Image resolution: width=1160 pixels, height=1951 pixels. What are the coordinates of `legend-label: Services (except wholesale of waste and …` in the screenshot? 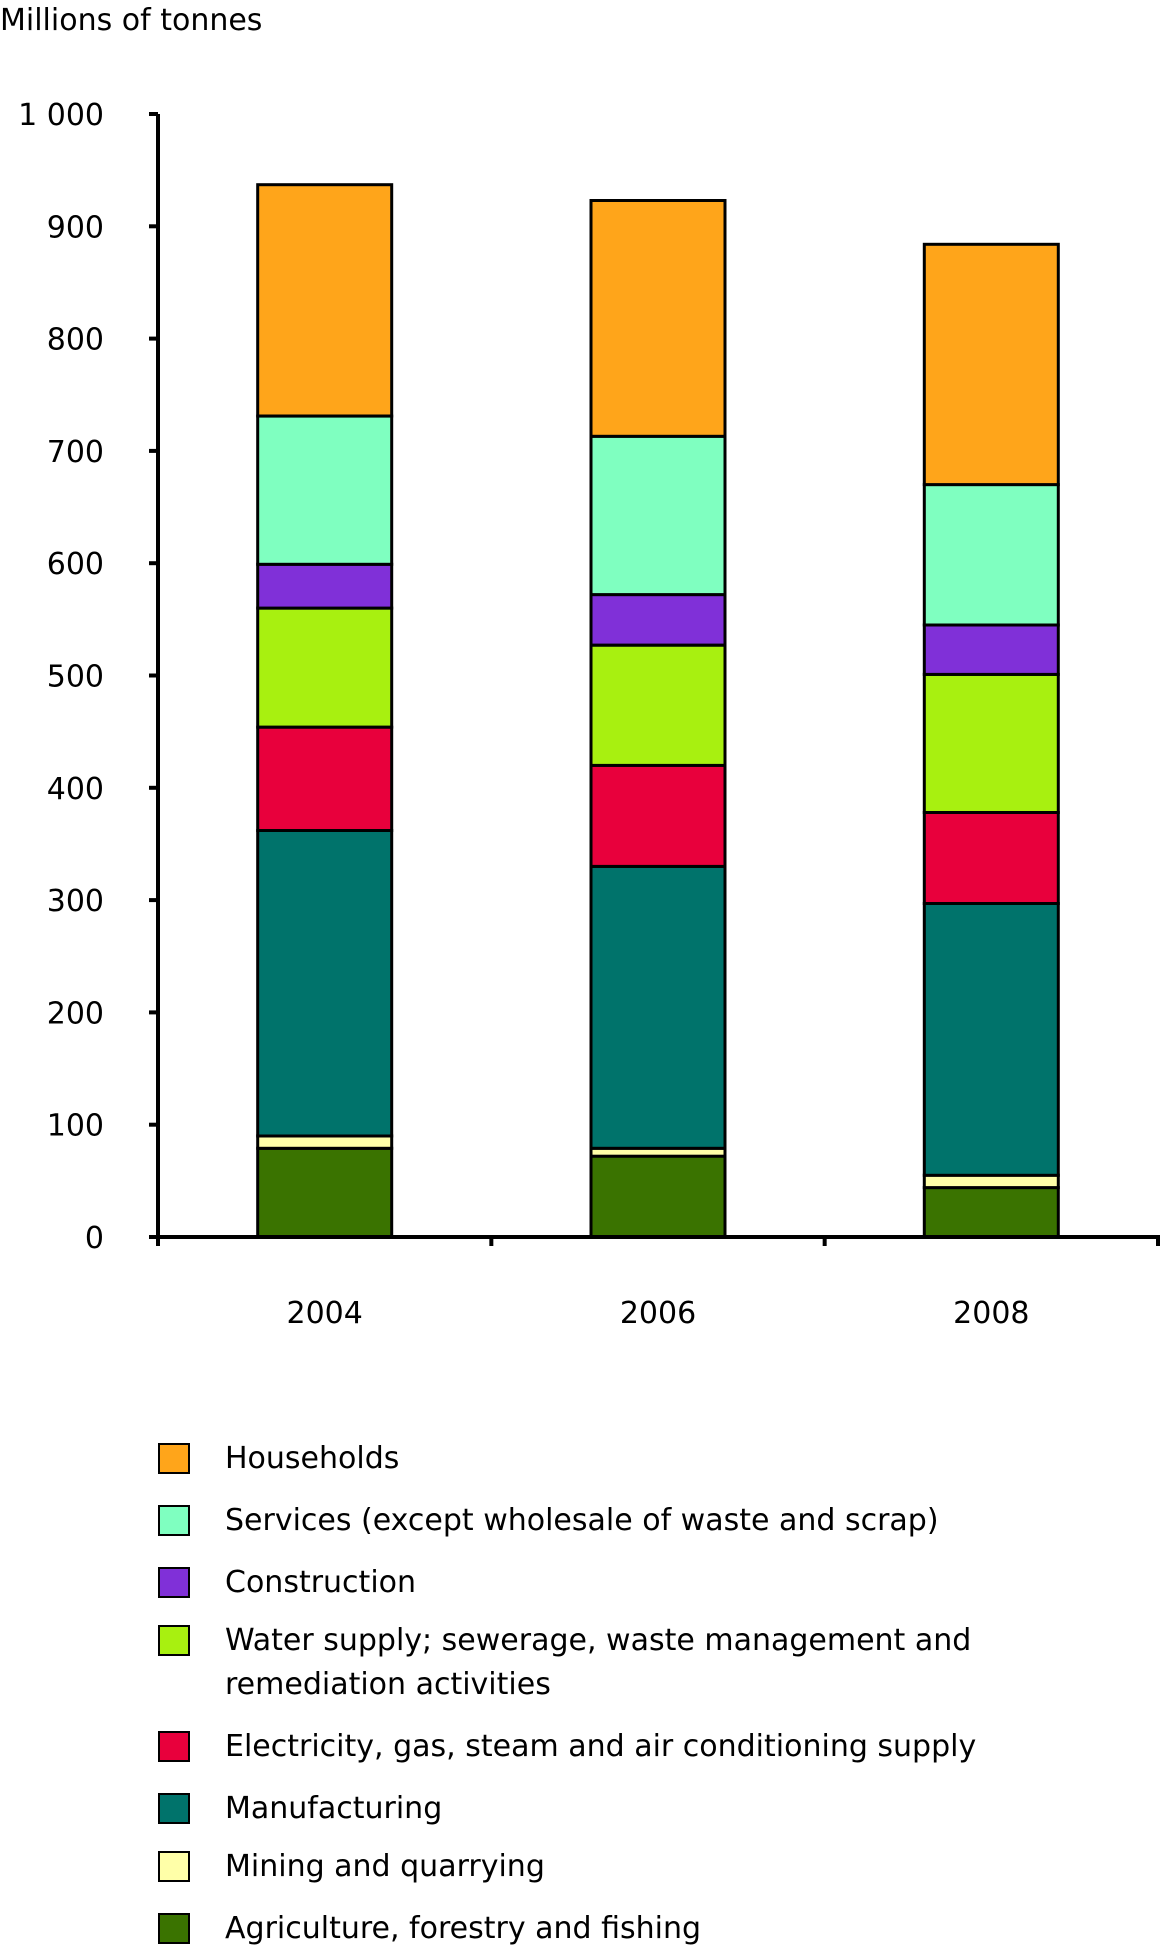 It's located at (582, 1520).